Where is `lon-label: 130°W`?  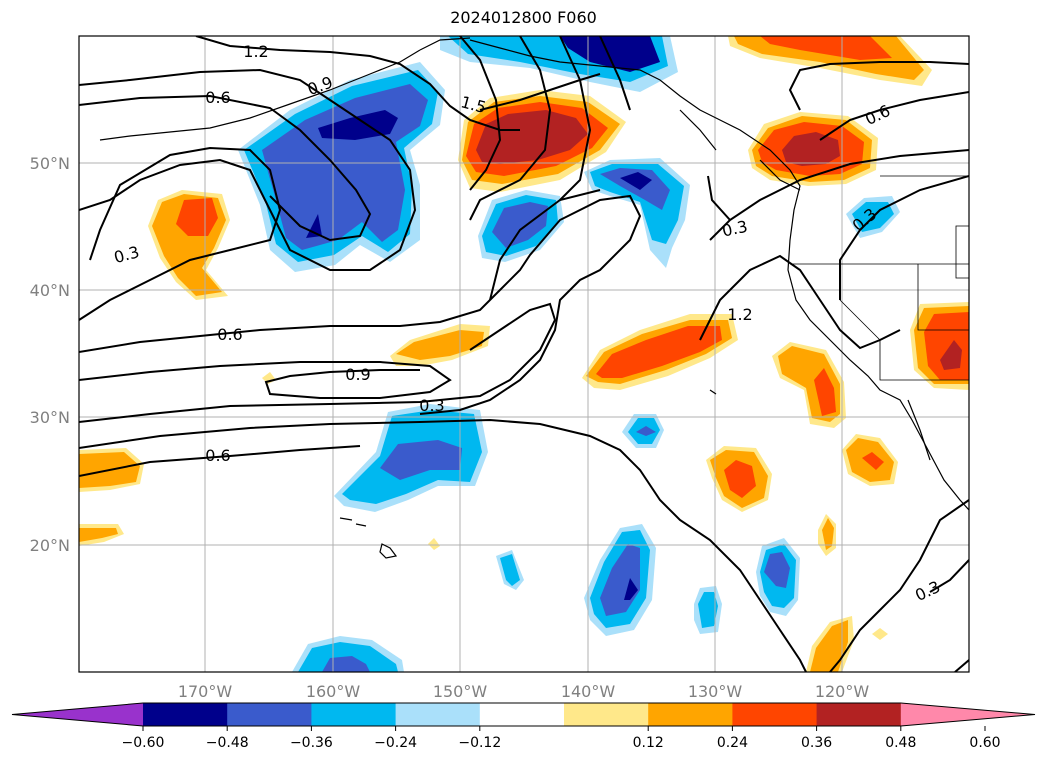
lon-label: 130°W is located at coordinates (715, 691).